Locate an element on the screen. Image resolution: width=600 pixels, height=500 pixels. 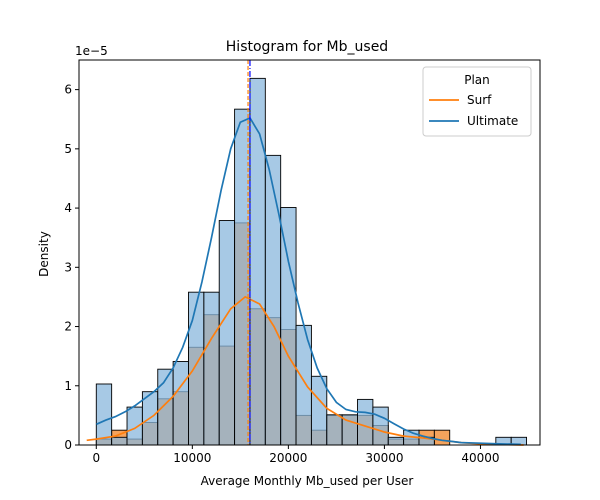
y-tick-label: 0 is located at coordinates (68, 445).